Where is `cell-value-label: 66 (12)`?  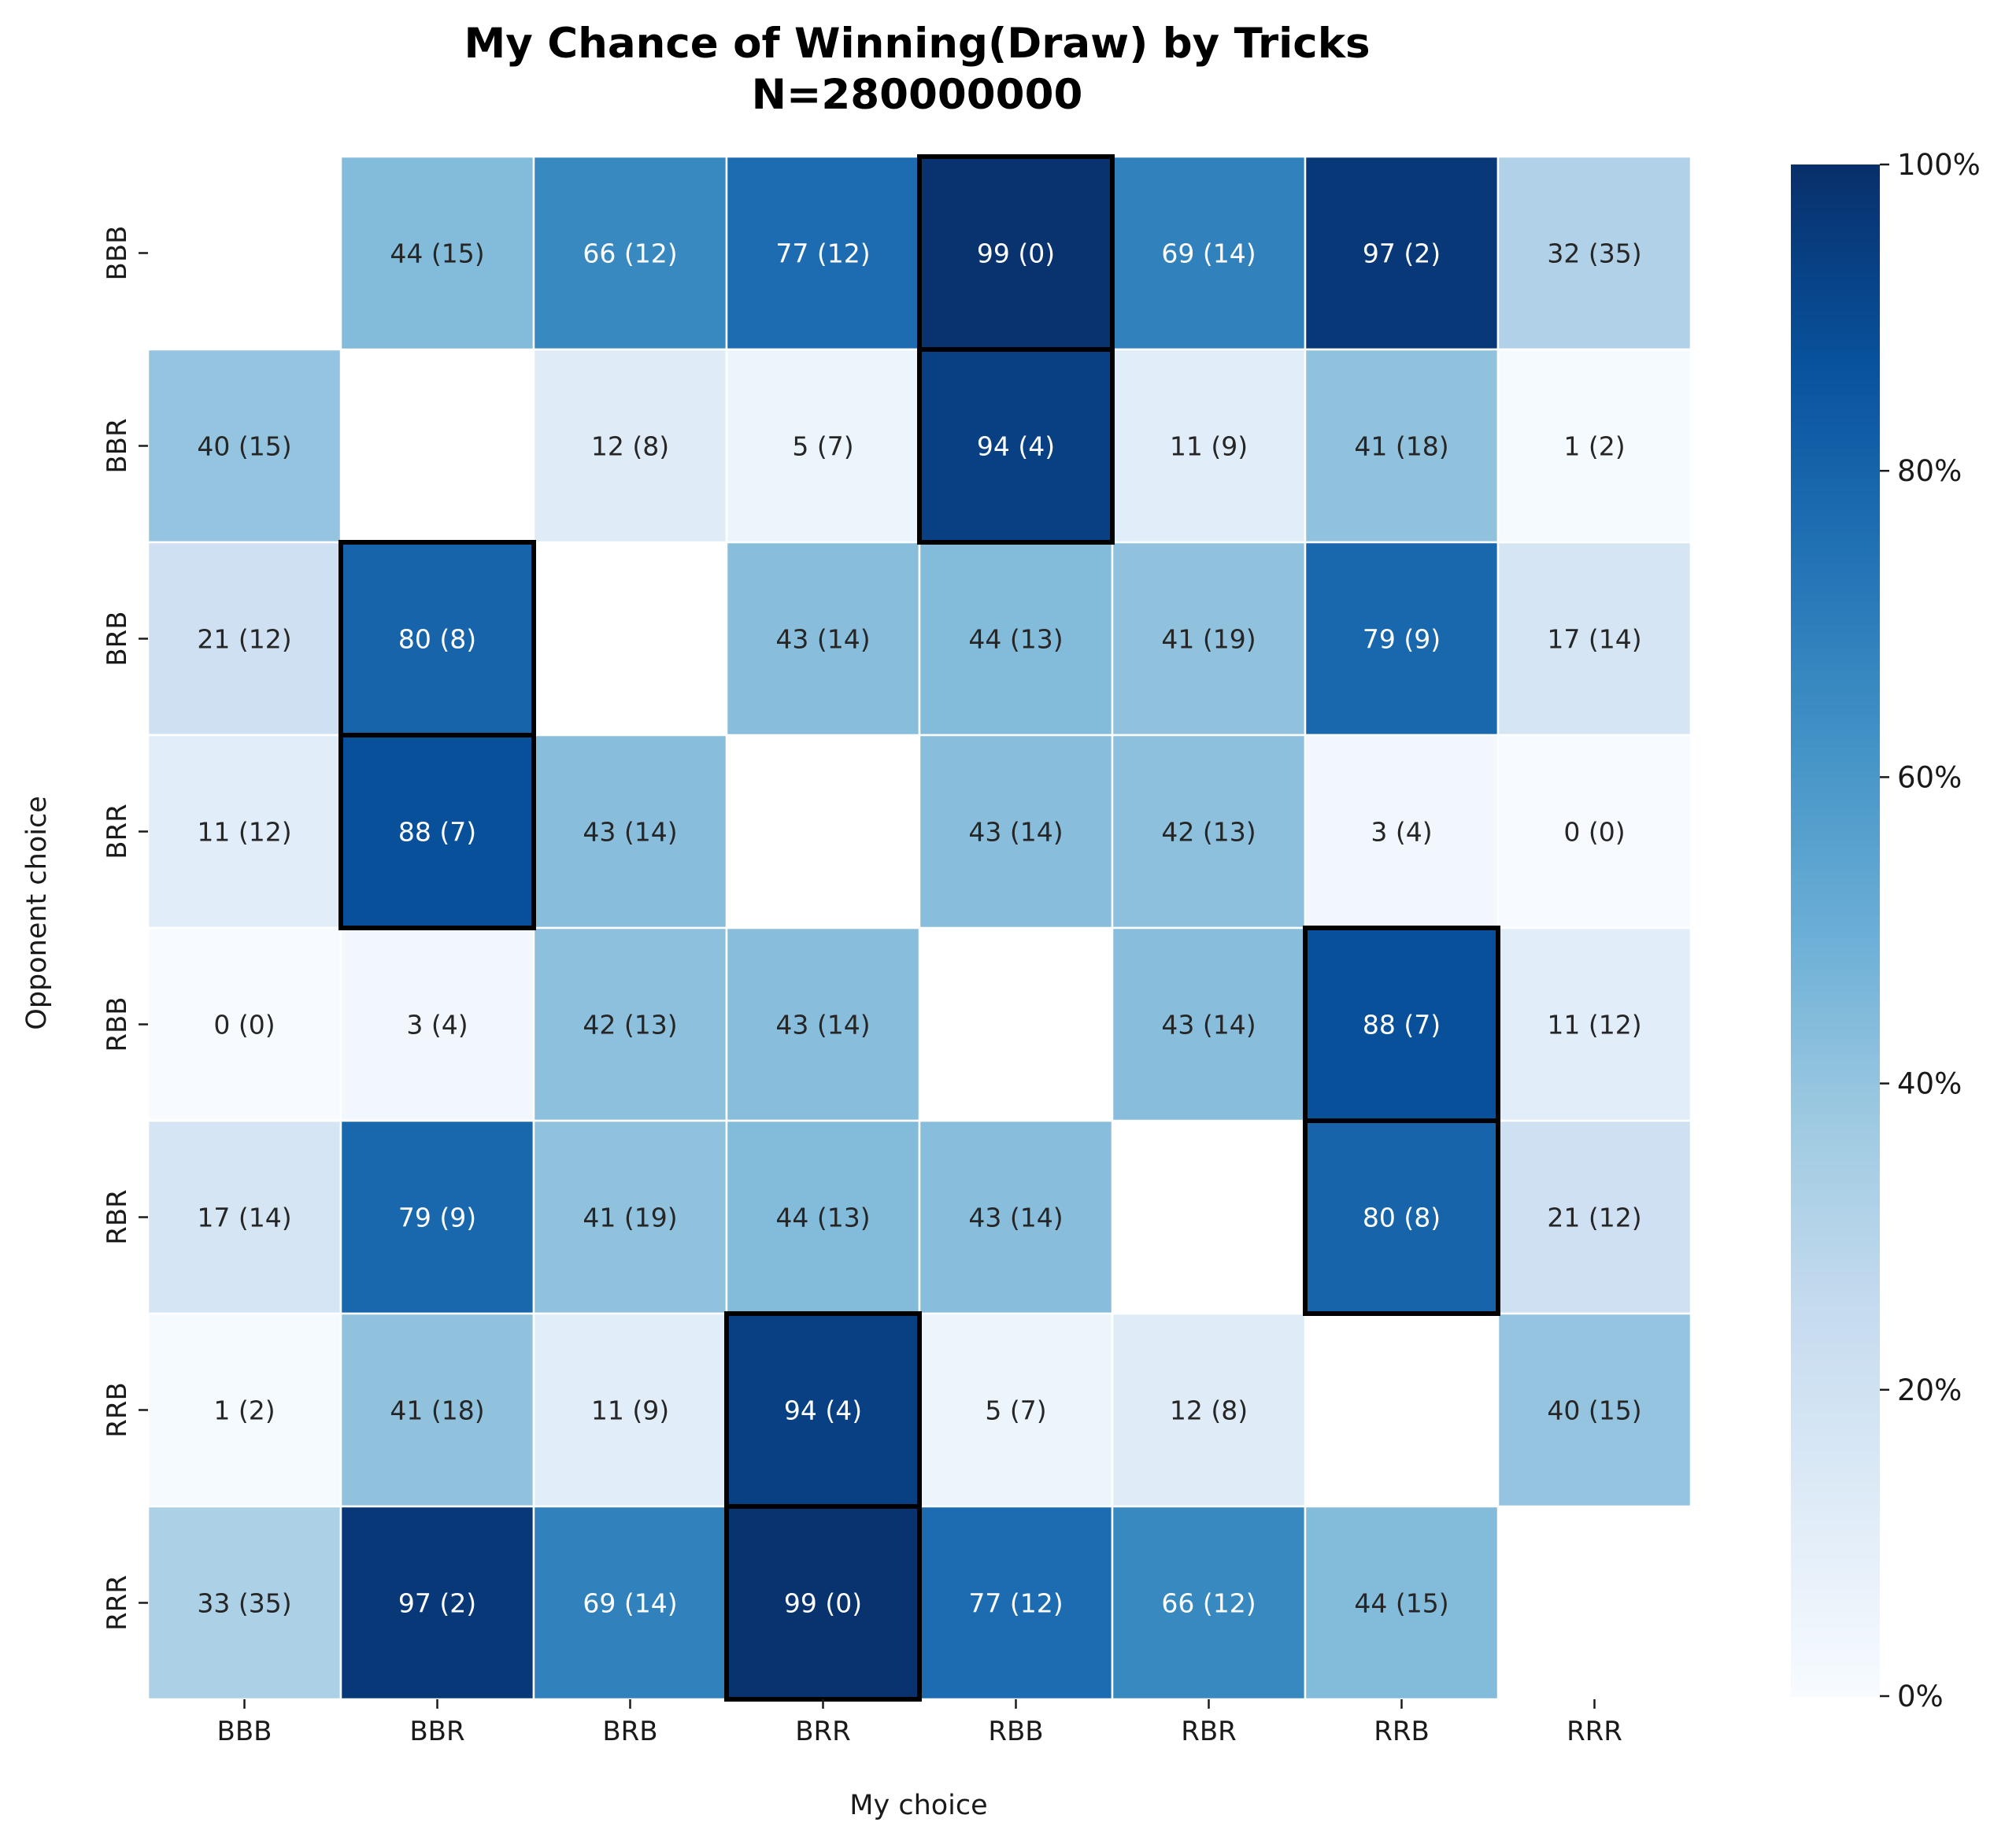
cell-value-label: 66 (12) is located at coordinates (1208, 1603).